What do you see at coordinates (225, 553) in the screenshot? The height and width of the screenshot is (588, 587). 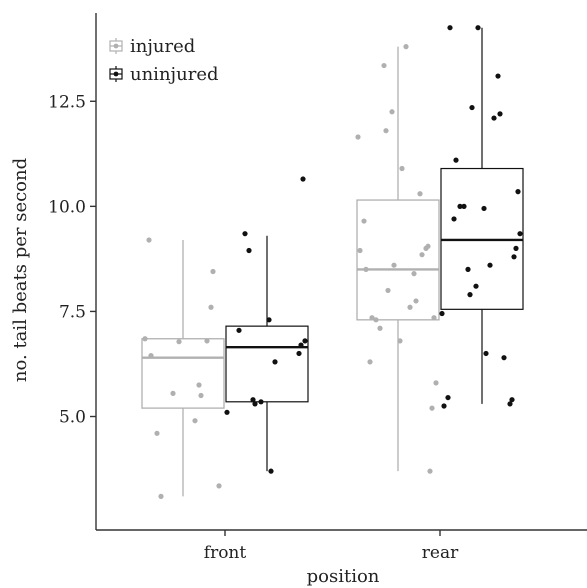 I see `x-tick-label: front` at bounding box center [225, 553].